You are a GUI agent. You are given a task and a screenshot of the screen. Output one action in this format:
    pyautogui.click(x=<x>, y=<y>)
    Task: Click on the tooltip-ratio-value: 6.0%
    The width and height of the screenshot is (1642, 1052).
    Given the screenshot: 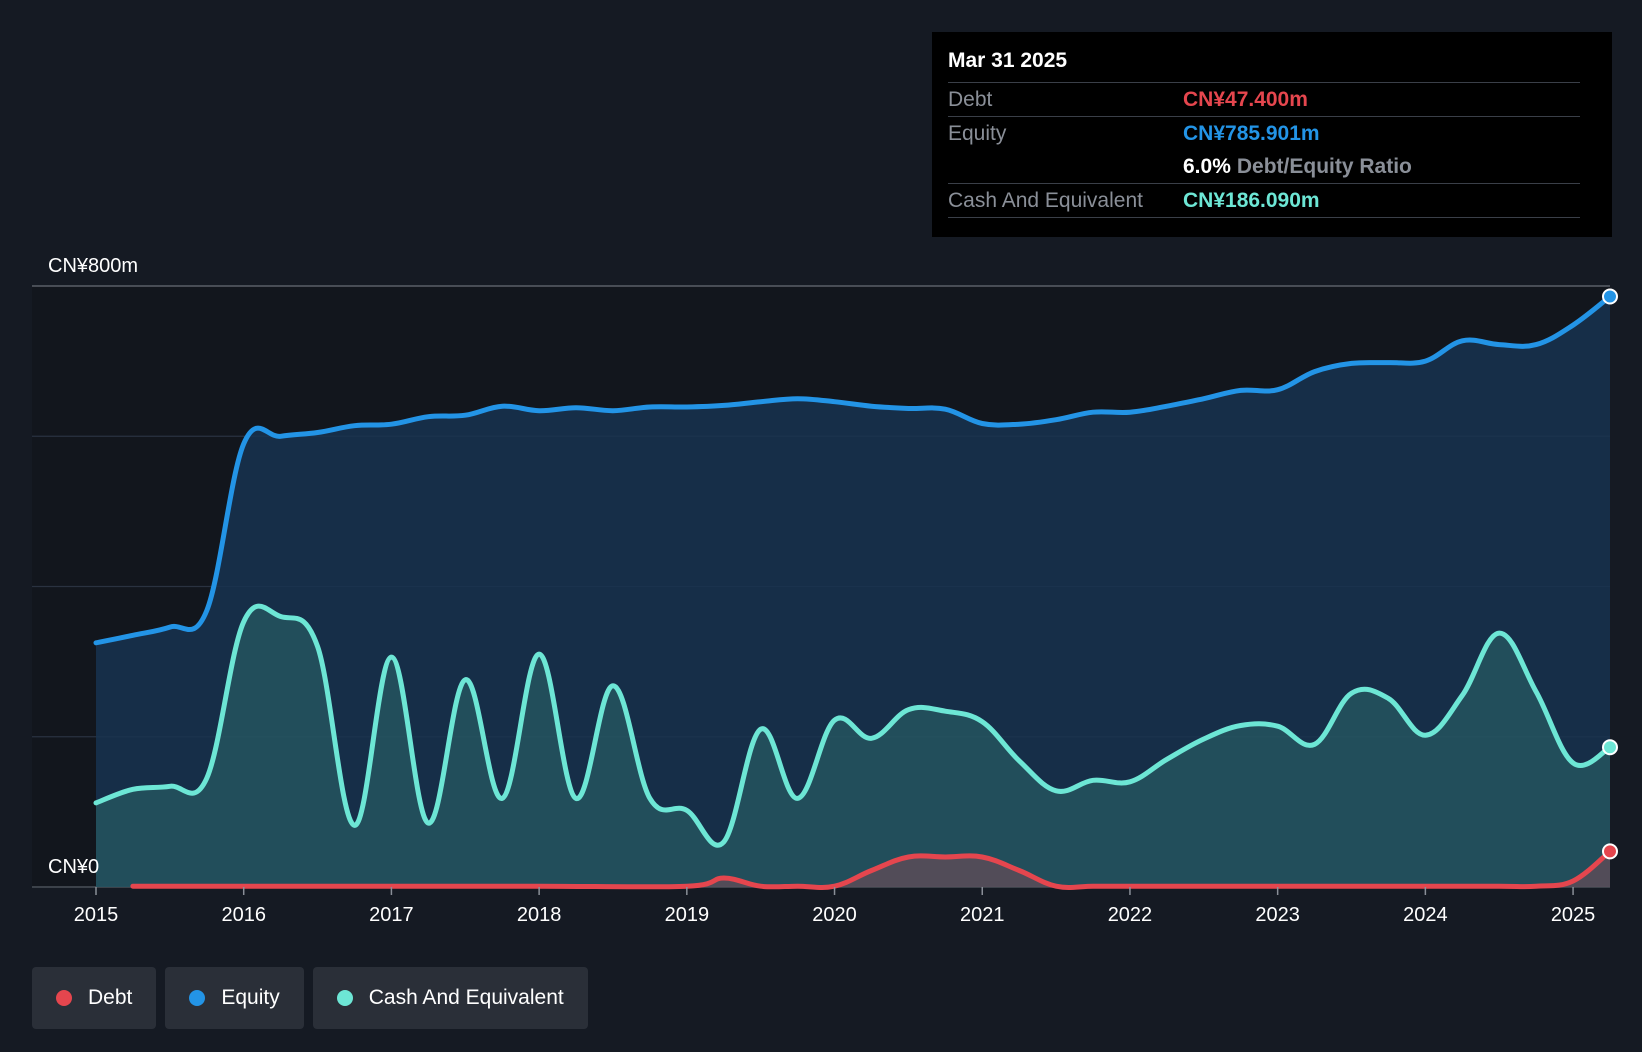 What is the action you would take?
    pyautogui.click(x=1207, y=166)
    